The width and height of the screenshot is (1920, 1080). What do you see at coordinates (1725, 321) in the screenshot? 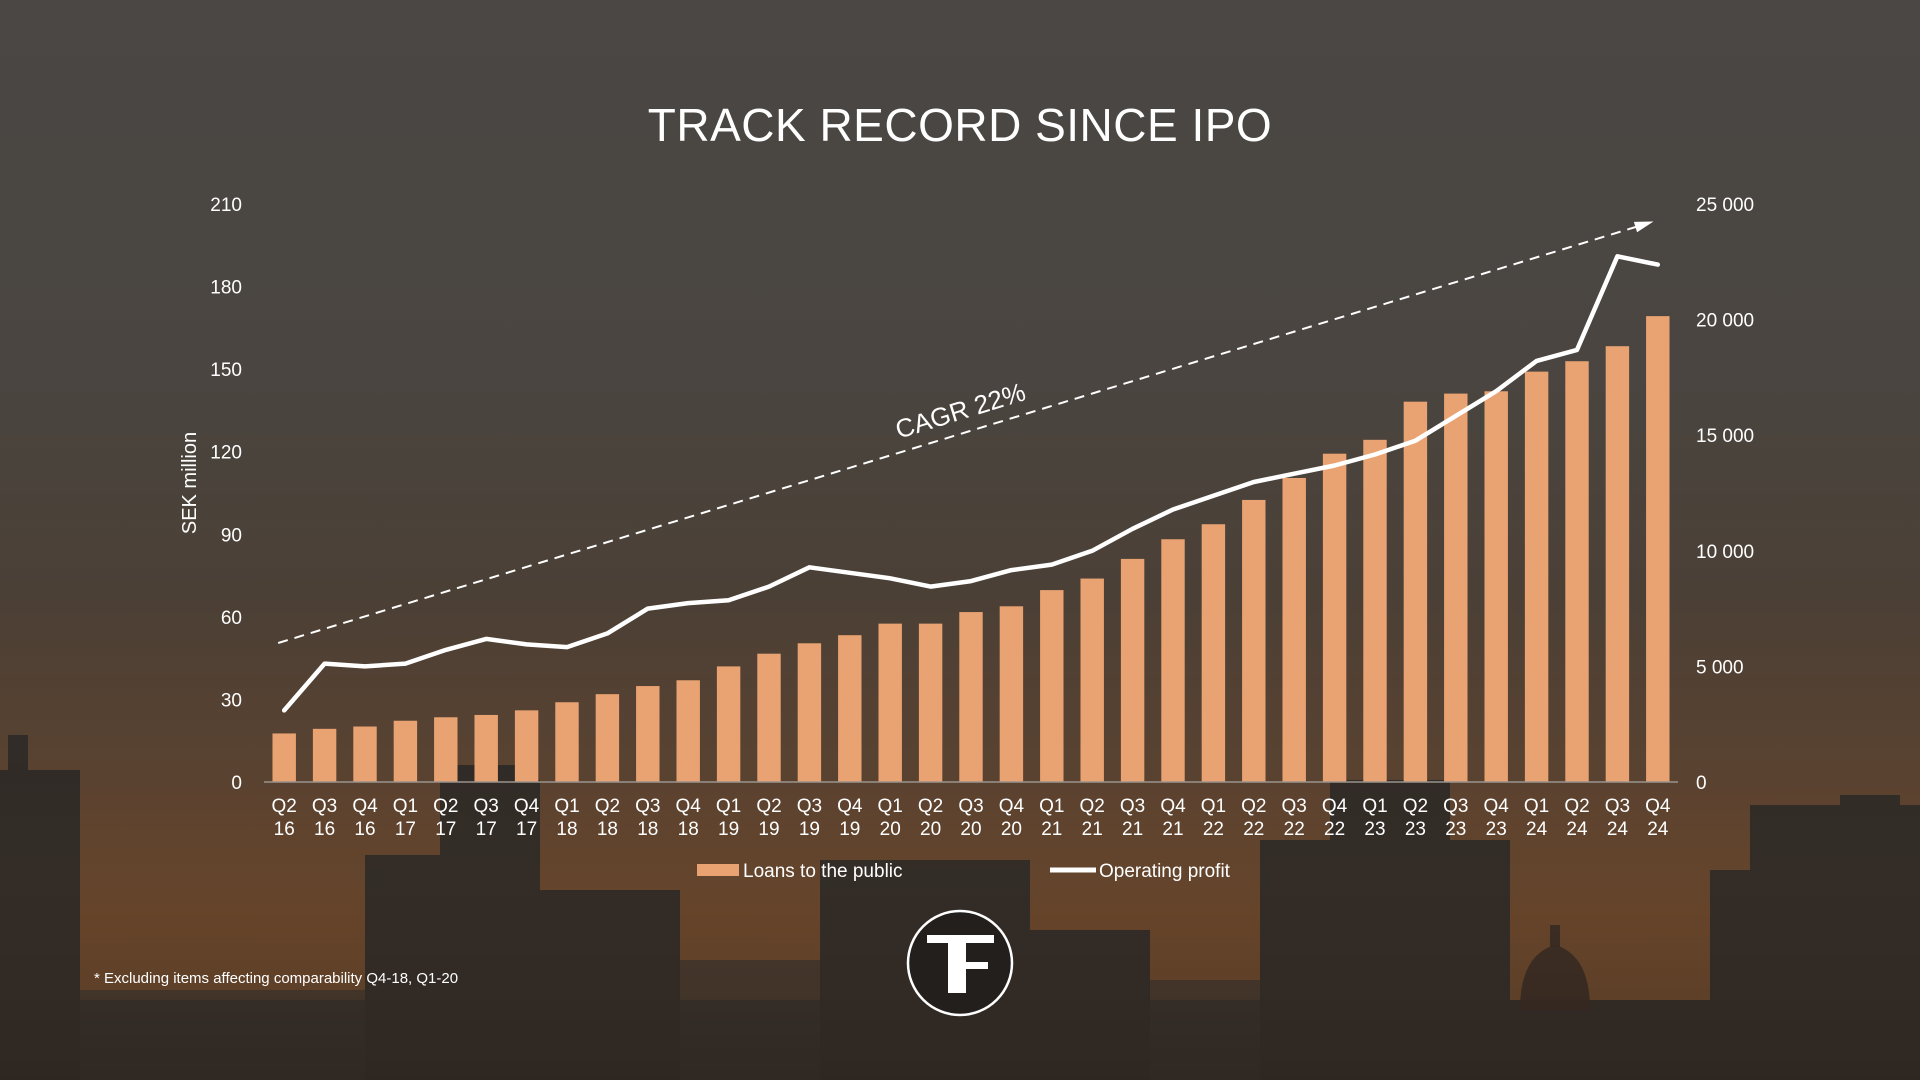
I see `right-axis-tick-label: 20 000` at bounding box center [1725, 321].